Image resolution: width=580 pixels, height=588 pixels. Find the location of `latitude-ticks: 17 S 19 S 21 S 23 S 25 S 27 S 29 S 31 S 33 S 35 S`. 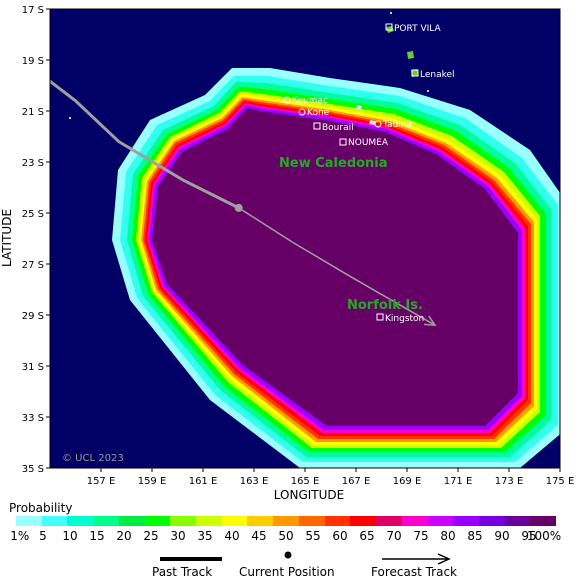

latitude-ticks: 17 S 19 S 21 S 23 S 25 S 27 S 29 S 31 S 33 S 35 S is located at coordinates (36, 240).